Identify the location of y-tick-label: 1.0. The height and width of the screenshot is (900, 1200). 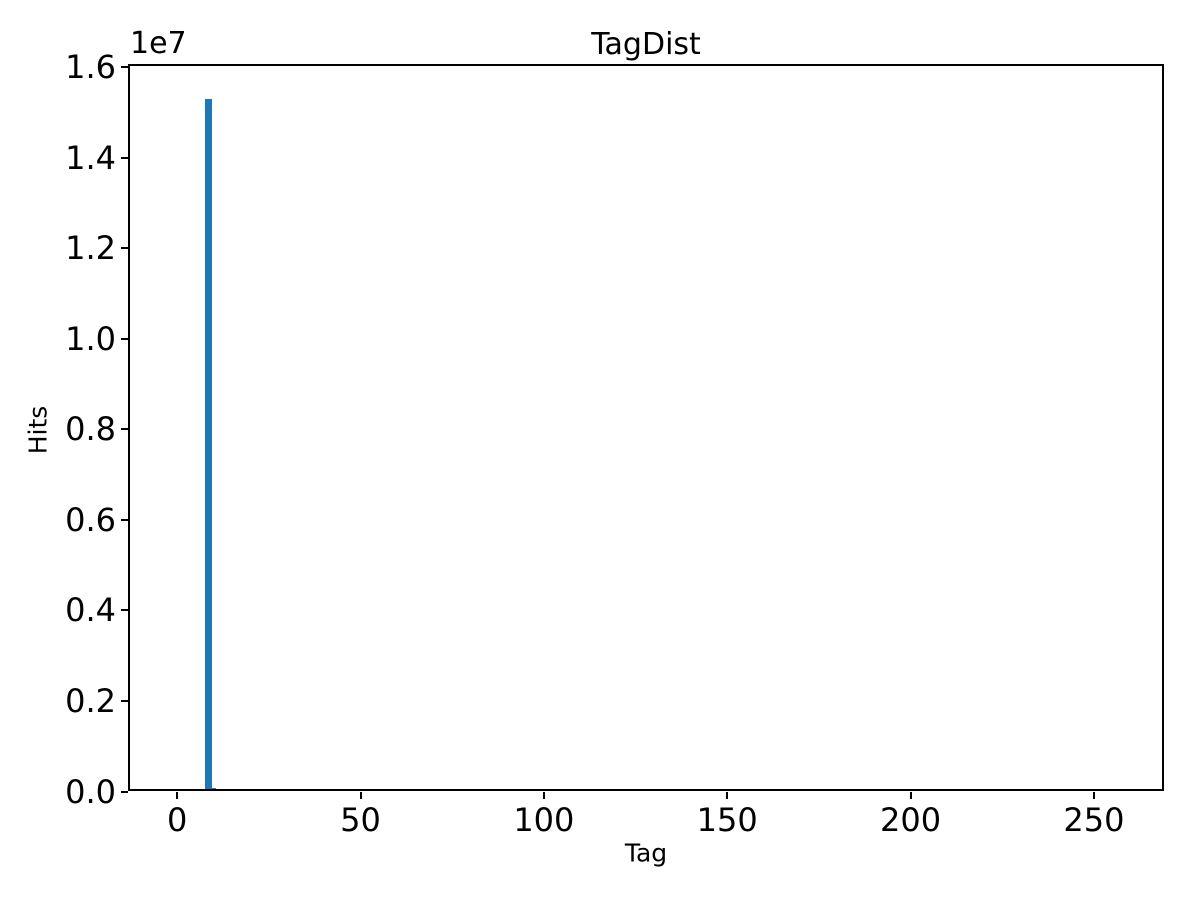
(90, 338).